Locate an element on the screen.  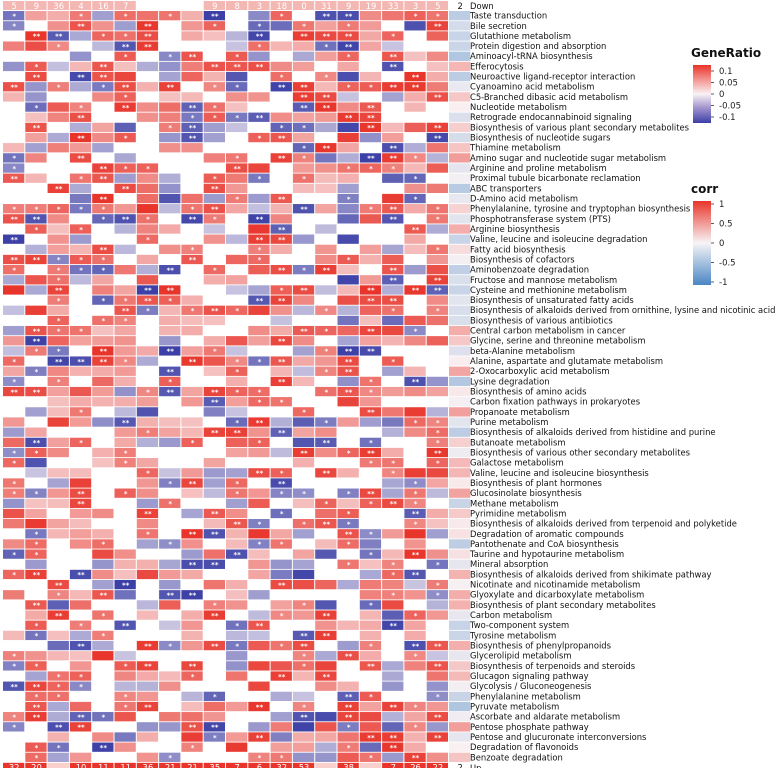
down-count-value: 3 is located at coordinates (415, 6).